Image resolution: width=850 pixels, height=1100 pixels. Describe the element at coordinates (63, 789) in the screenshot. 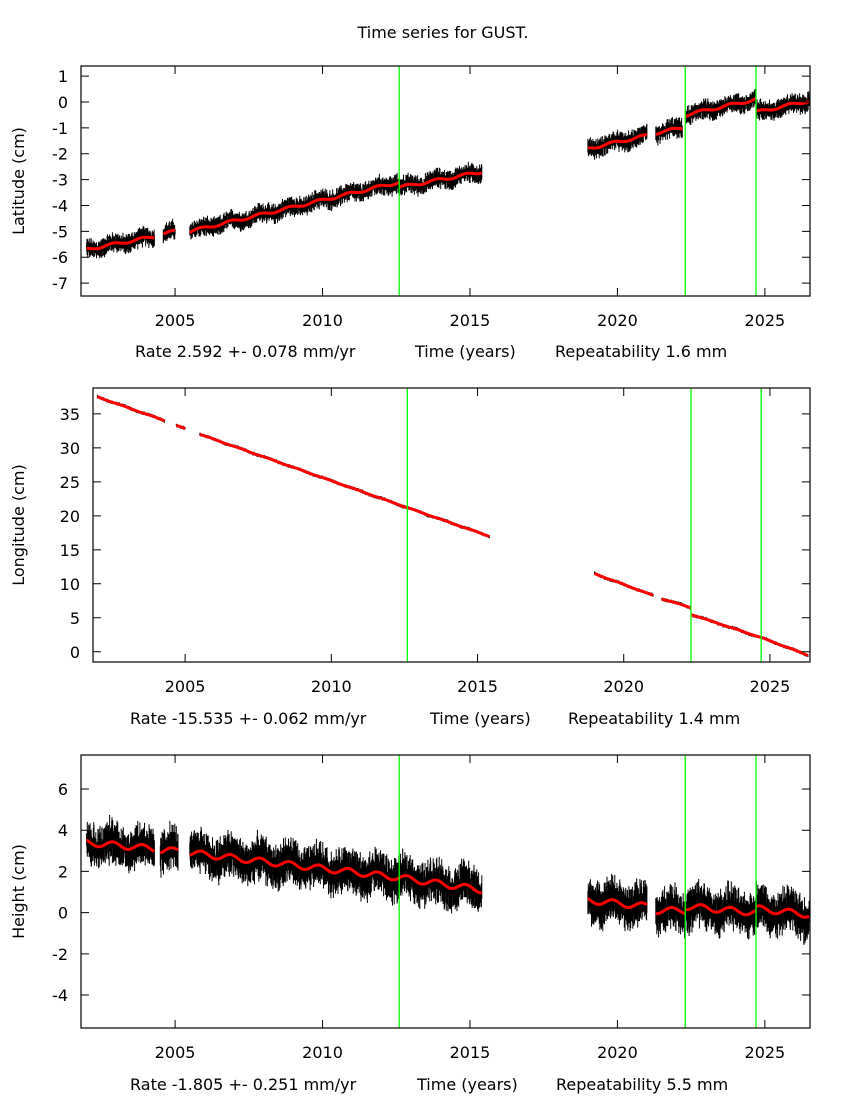

I see `y-tick-label: 6` at that location.